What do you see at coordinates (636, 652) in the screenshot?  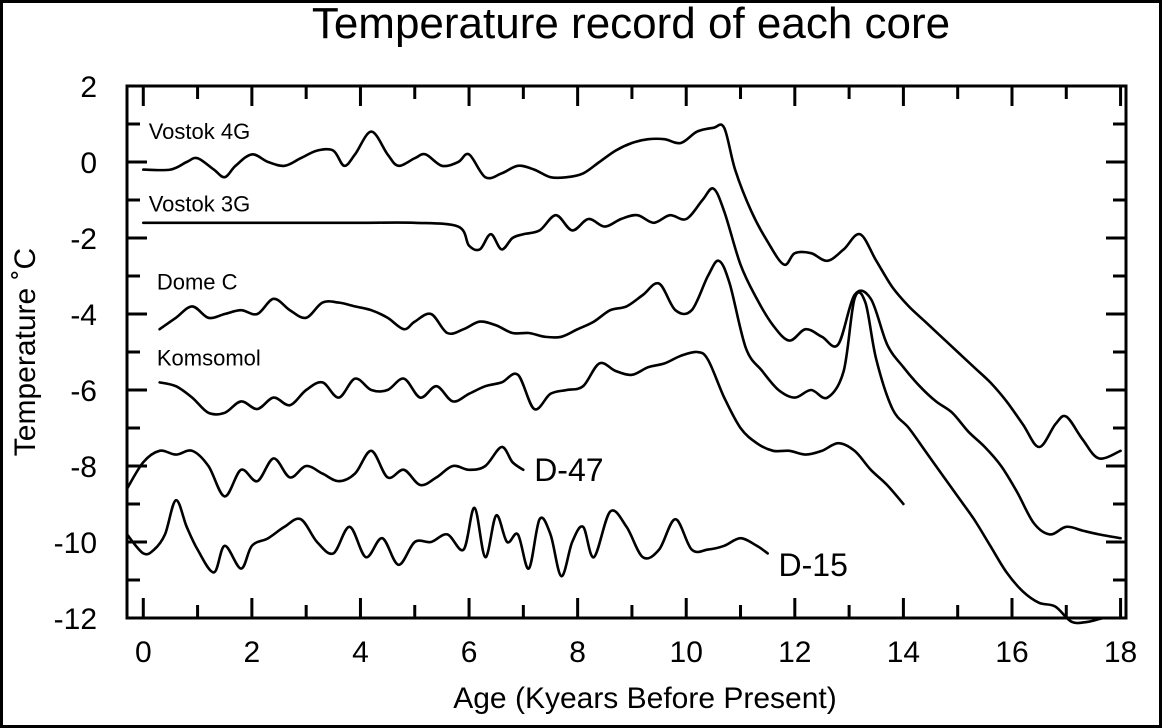 I see `x-tick-labels: 0 2 4 6 8 10 12 14 16 18` at bounding box center [636, 652].